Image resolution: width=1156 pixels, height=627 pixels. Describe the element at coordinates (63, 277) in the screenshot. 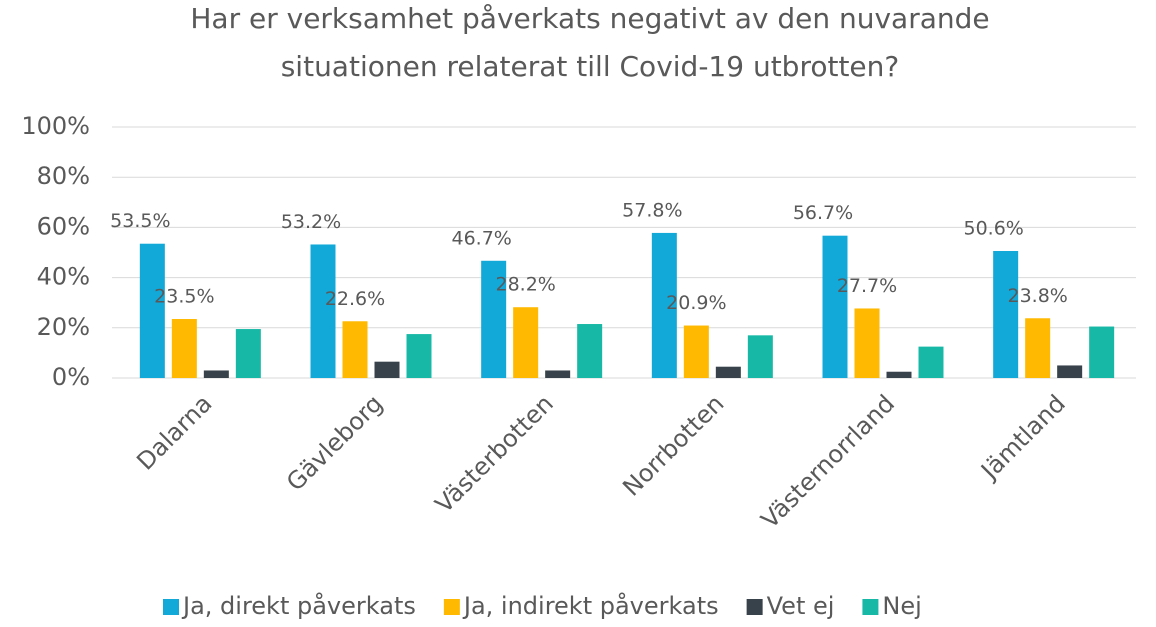

I see `y-tick-label: 40%` at that location.